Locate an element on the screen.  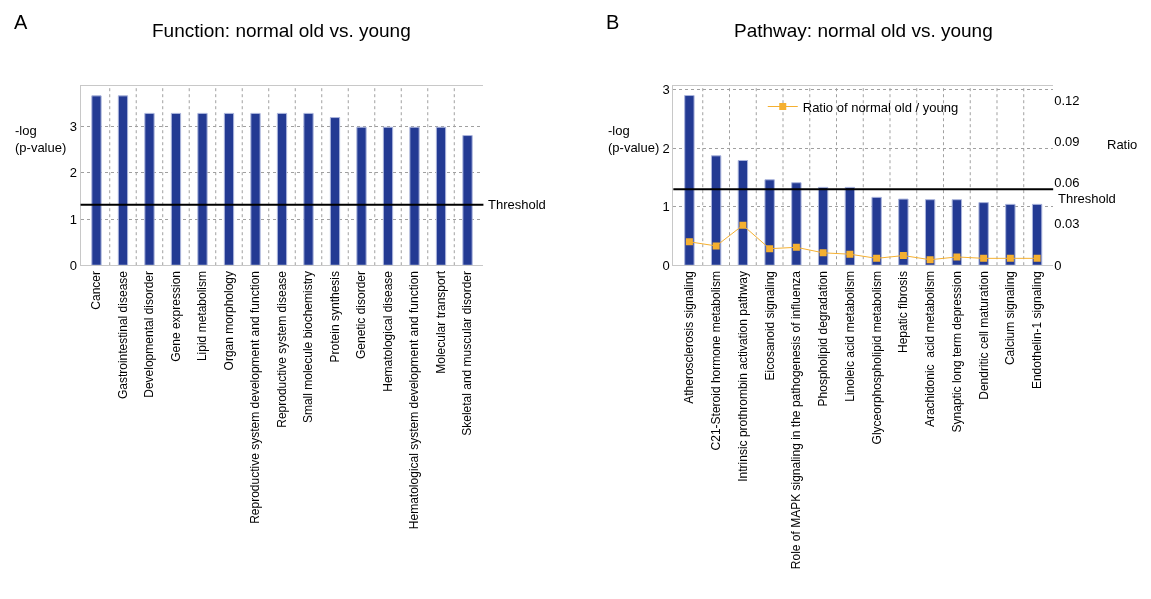
x-tick-label: Eicosanoid signaling is located at coordinates (769, 326).